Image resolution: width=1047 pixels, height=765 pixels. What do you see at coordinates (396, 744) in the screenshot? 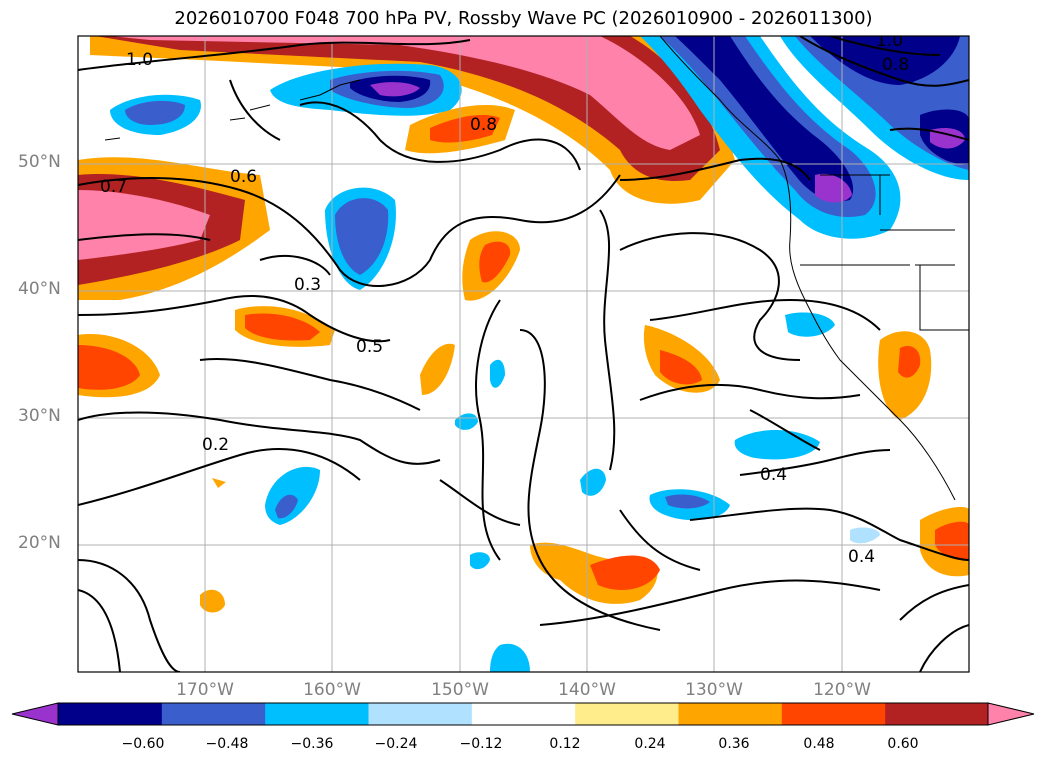
I see `colorbar-tick: −0.24` at bounding box center [396, 744].